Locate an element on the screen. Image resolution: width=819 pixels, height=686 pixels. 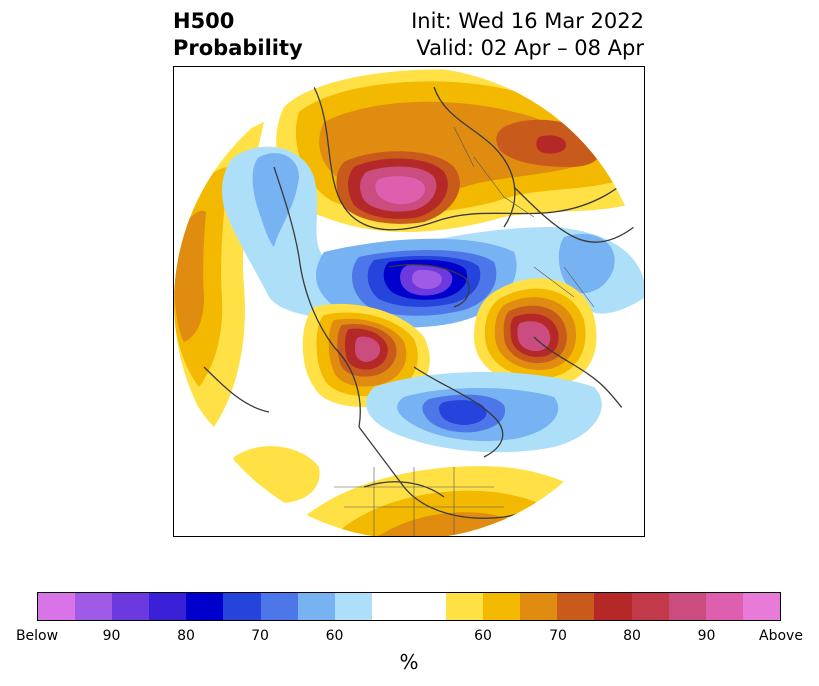
colorbar-tick-label: Below is located at coordinates (37, 636).